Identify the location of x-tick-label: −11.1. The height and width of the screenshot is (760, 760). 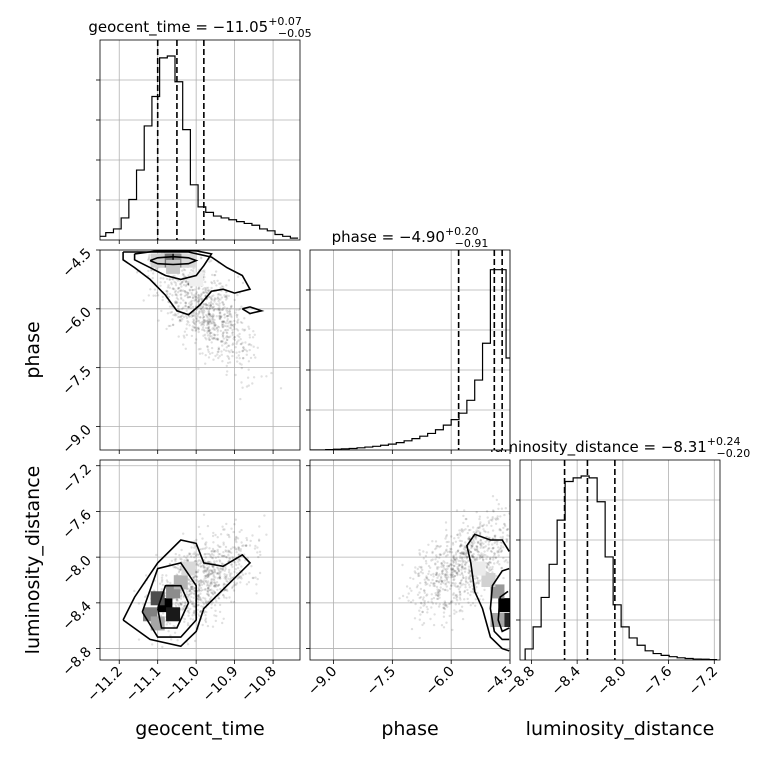
(144, 685).